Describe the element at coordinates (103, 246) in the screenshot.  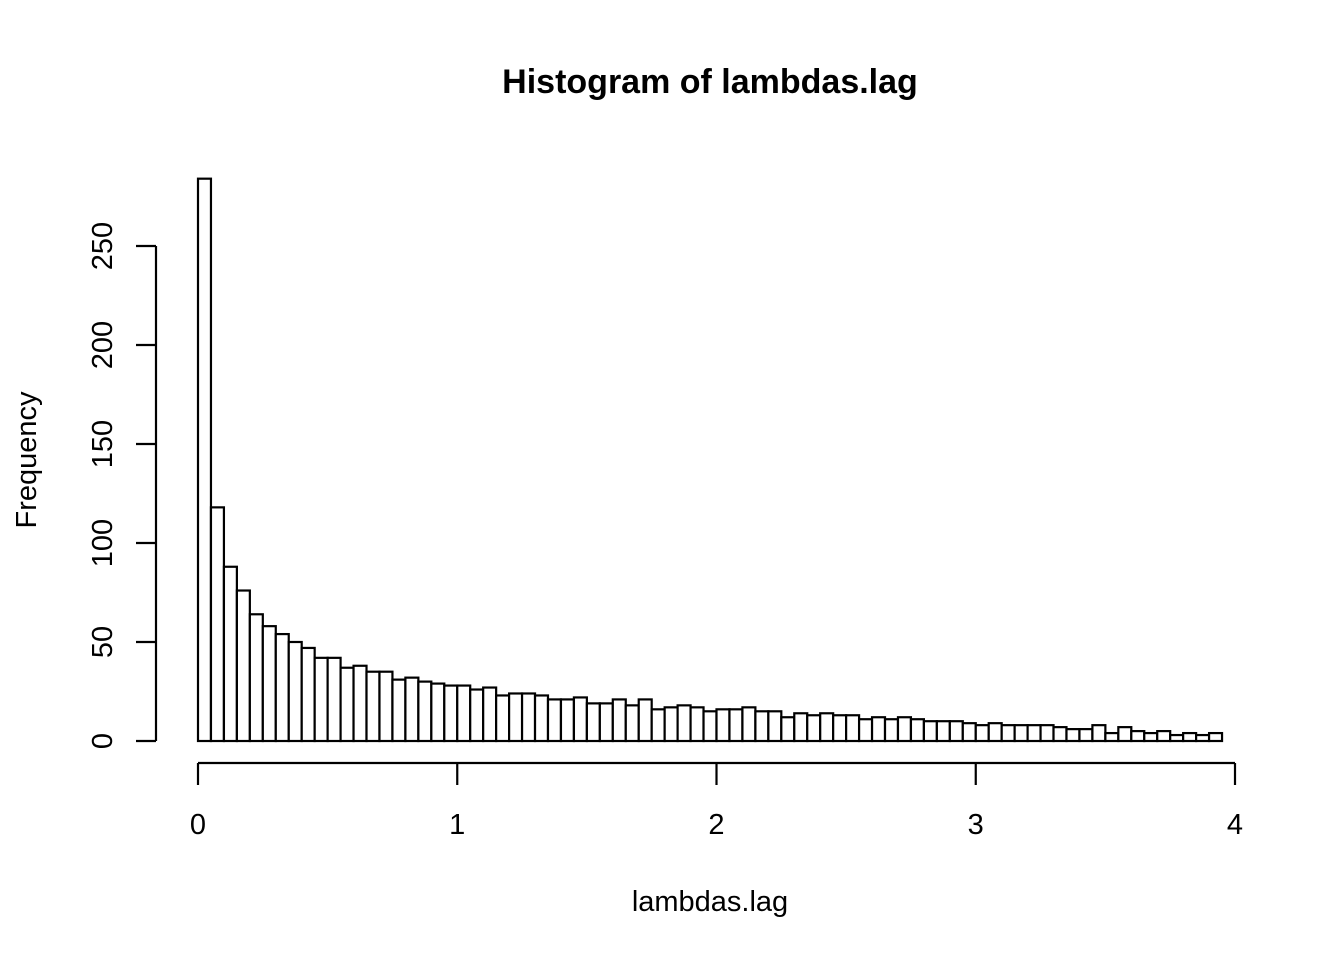
I see `y-tick-label: 250` at that location.